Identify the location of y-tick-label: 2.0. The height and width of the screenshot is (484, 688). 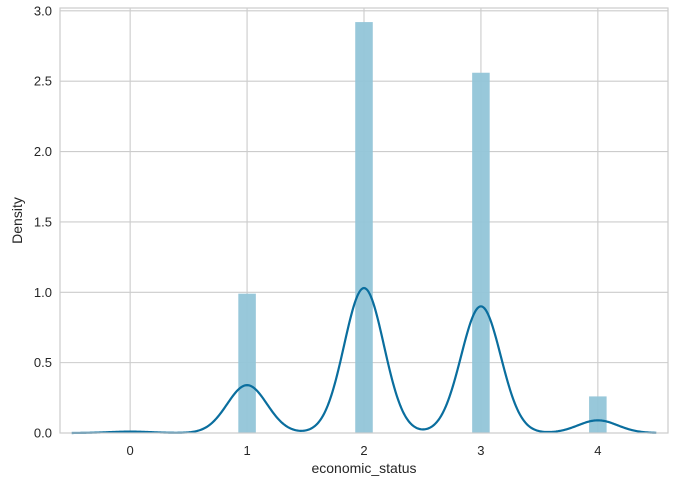
(43, 151).